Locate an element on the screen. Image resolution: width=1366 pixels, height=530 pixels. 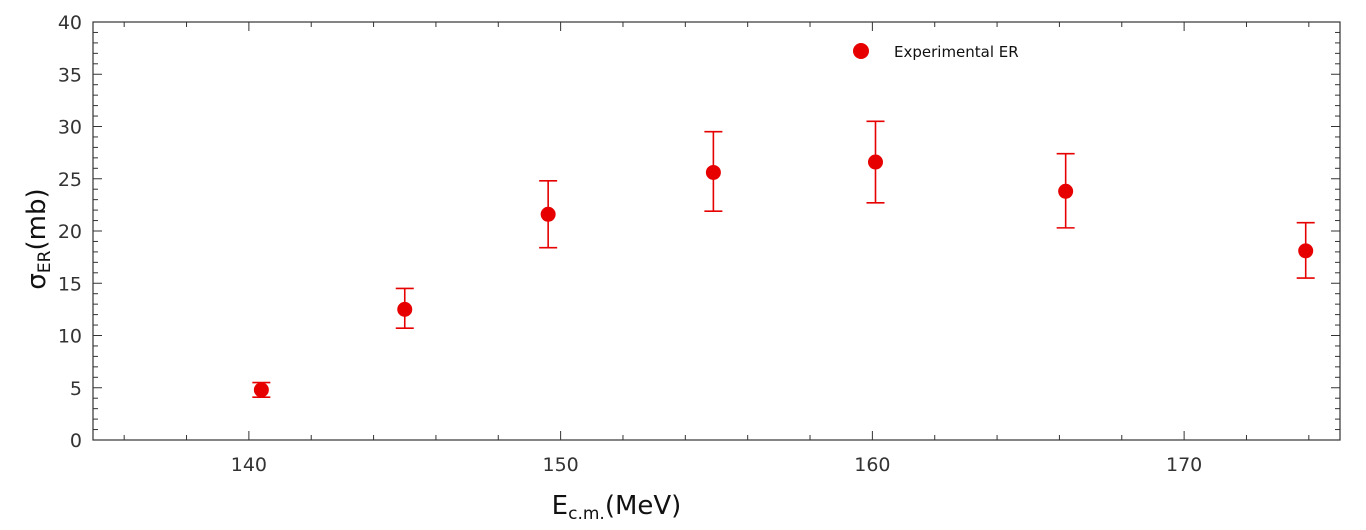
y-tick-label: 40 is located at coordinates (70, 23).